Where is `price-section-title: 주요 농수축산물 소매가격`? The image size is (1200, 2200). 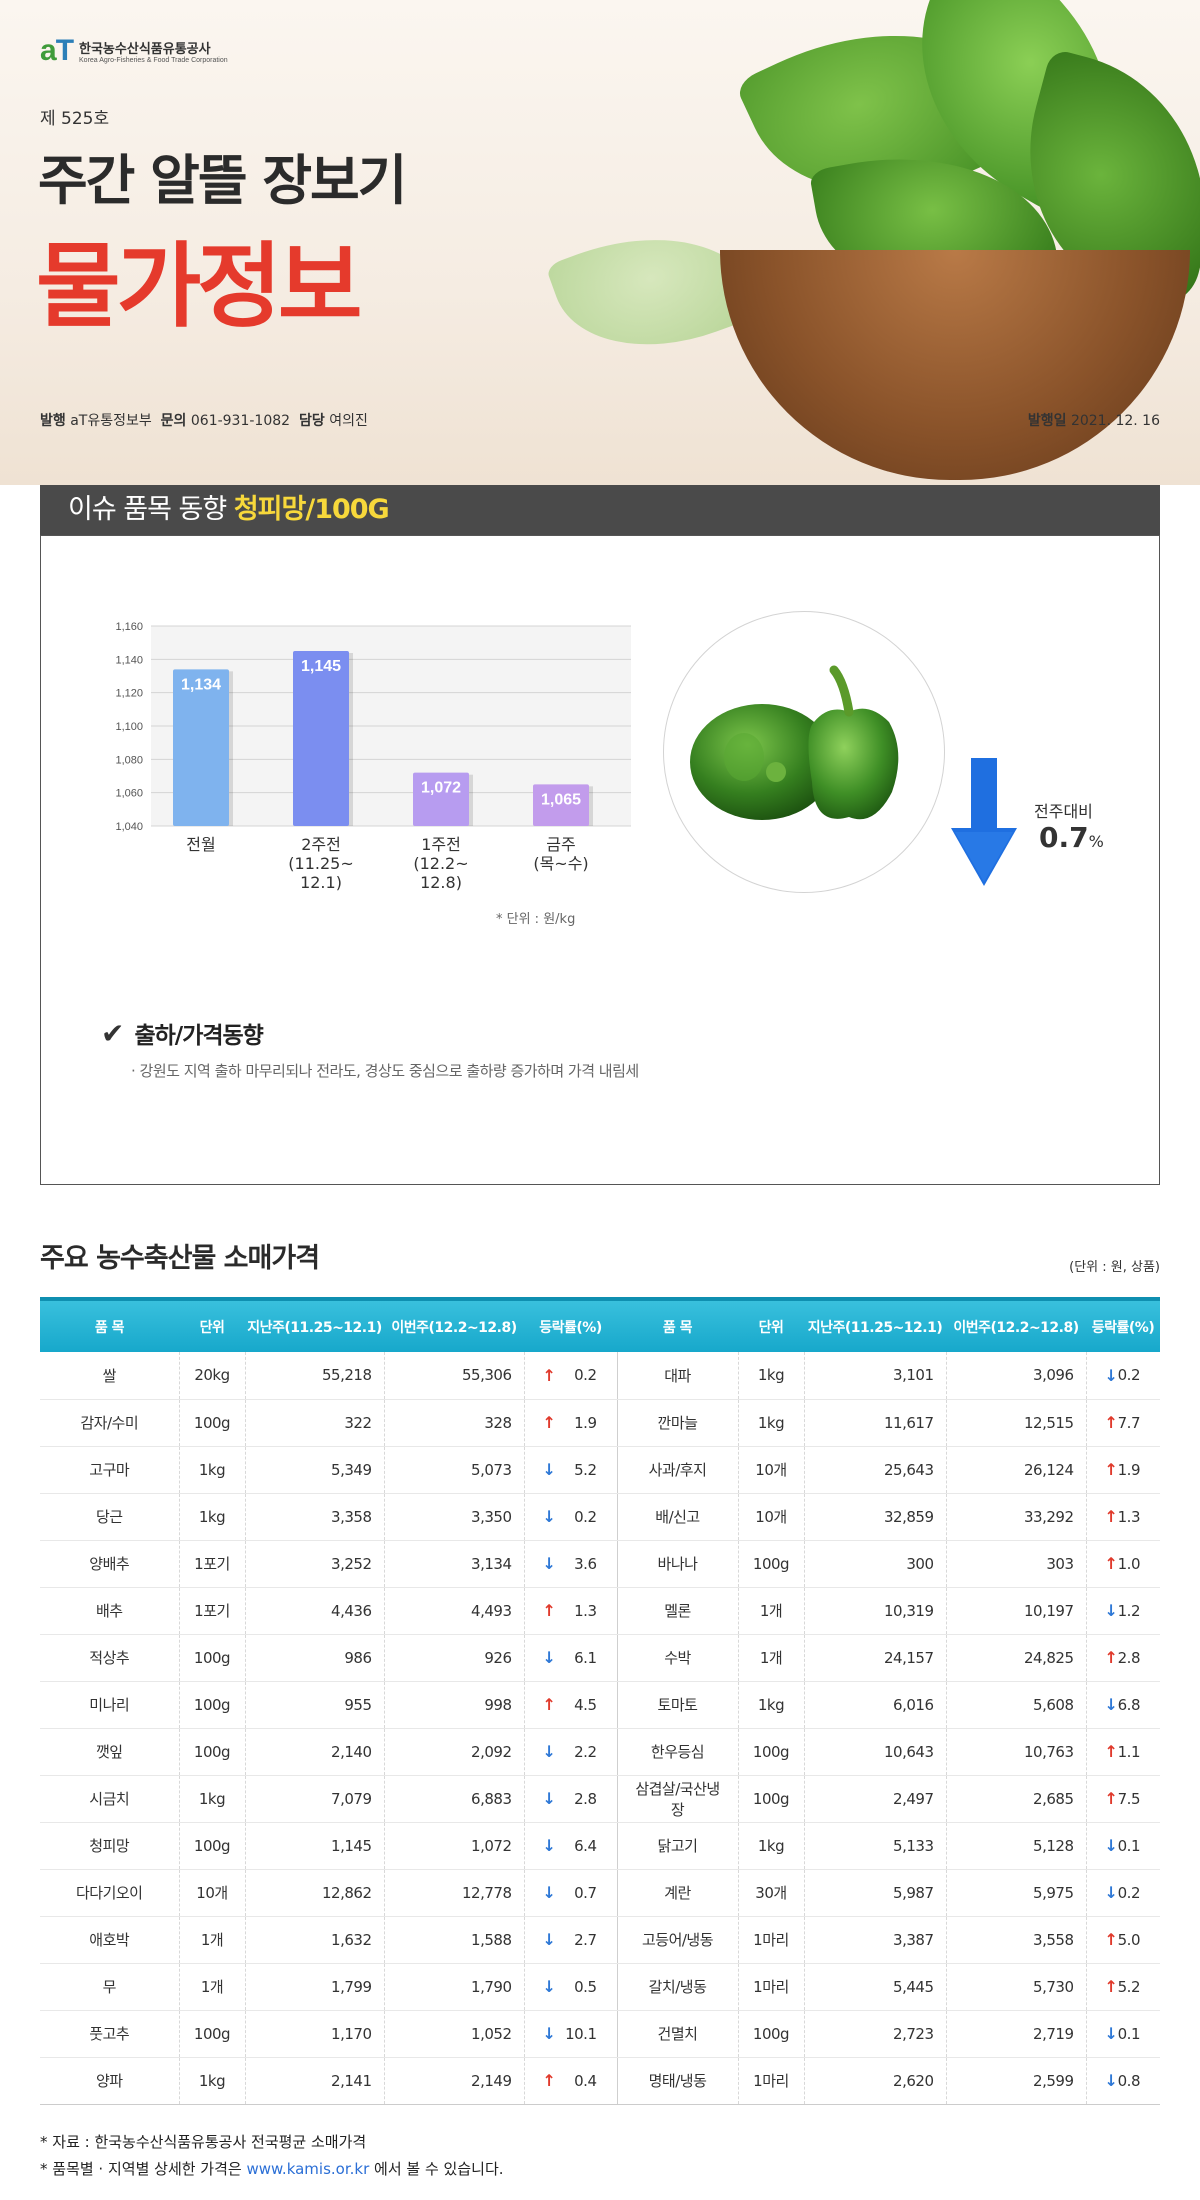 price-section-title: 주요 농수축산물 소매가격 is located at coordinates (180, 1258).